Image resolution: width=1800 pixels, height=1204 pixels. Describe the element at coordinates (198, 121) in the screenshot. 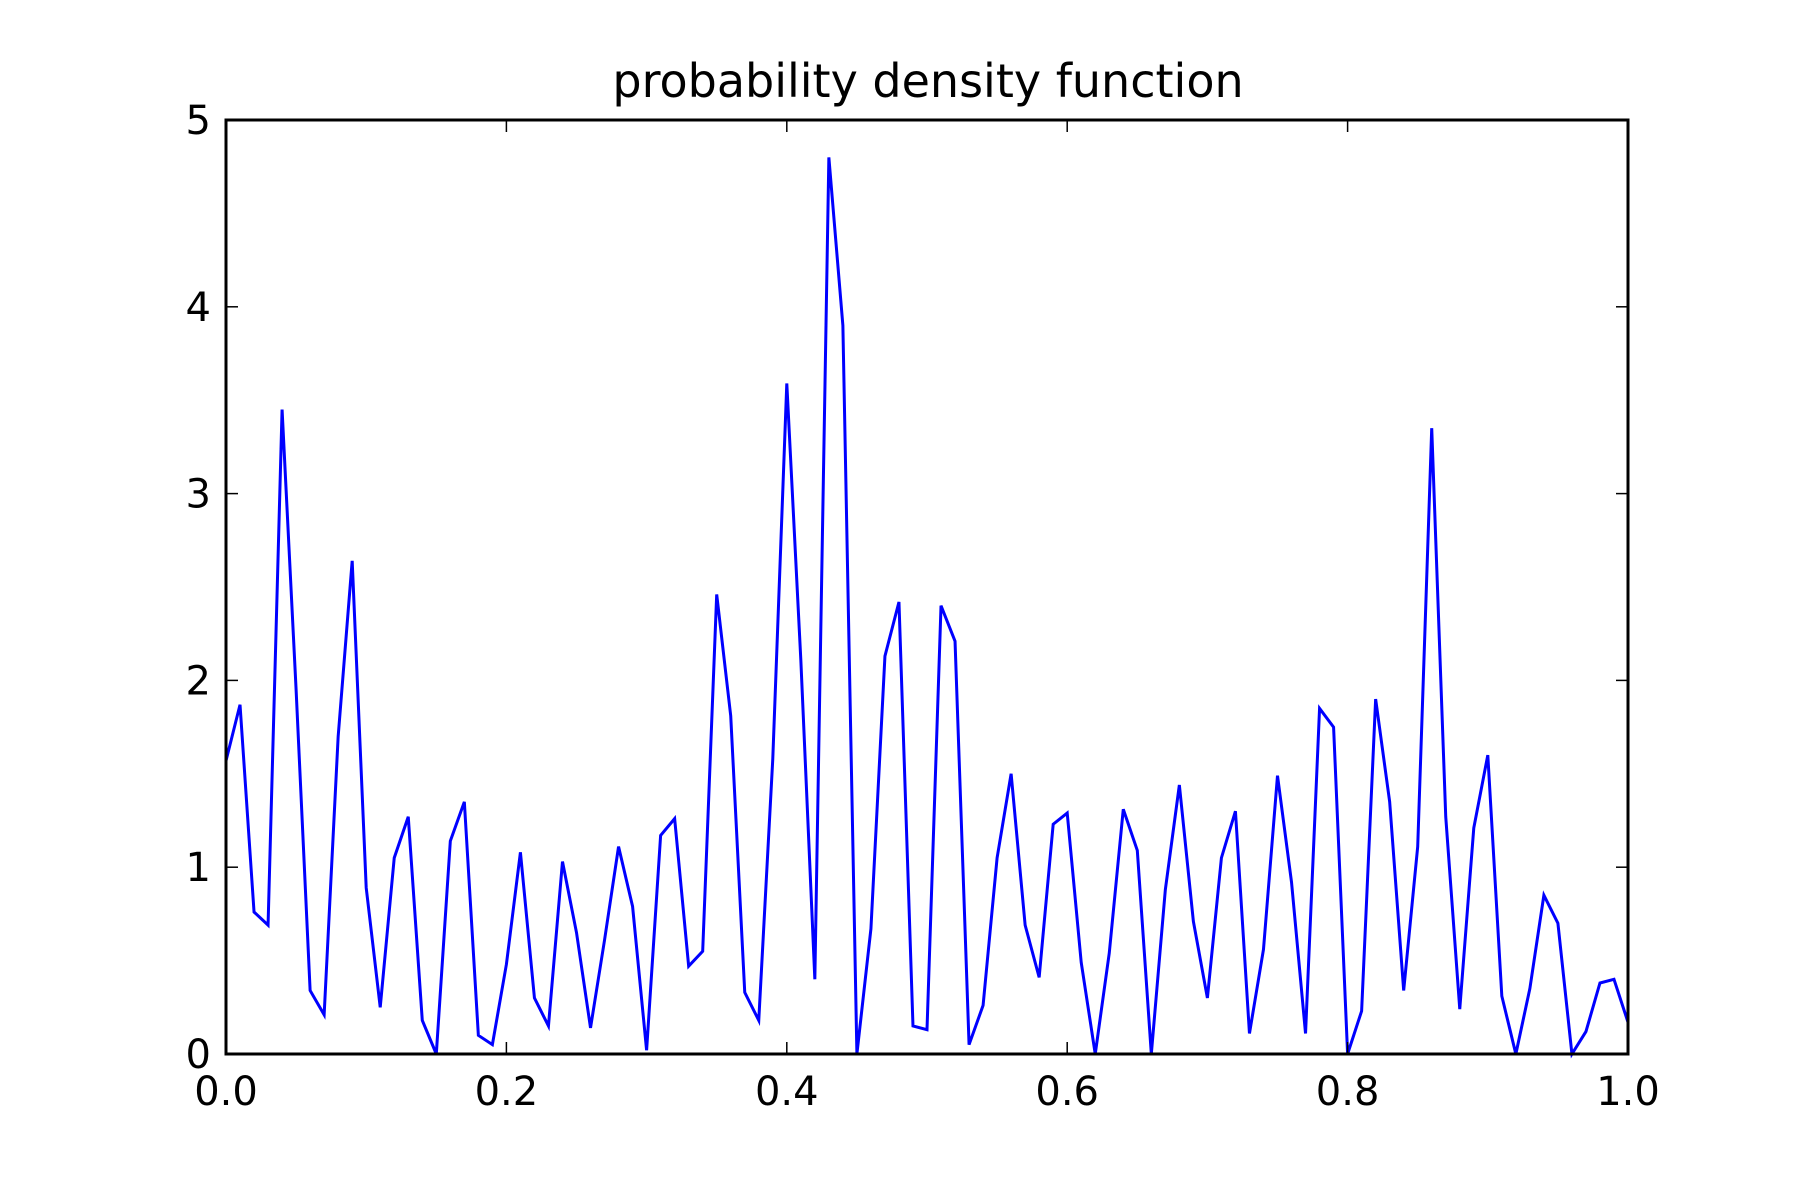

I see `y-tick-label: 5` at that location.